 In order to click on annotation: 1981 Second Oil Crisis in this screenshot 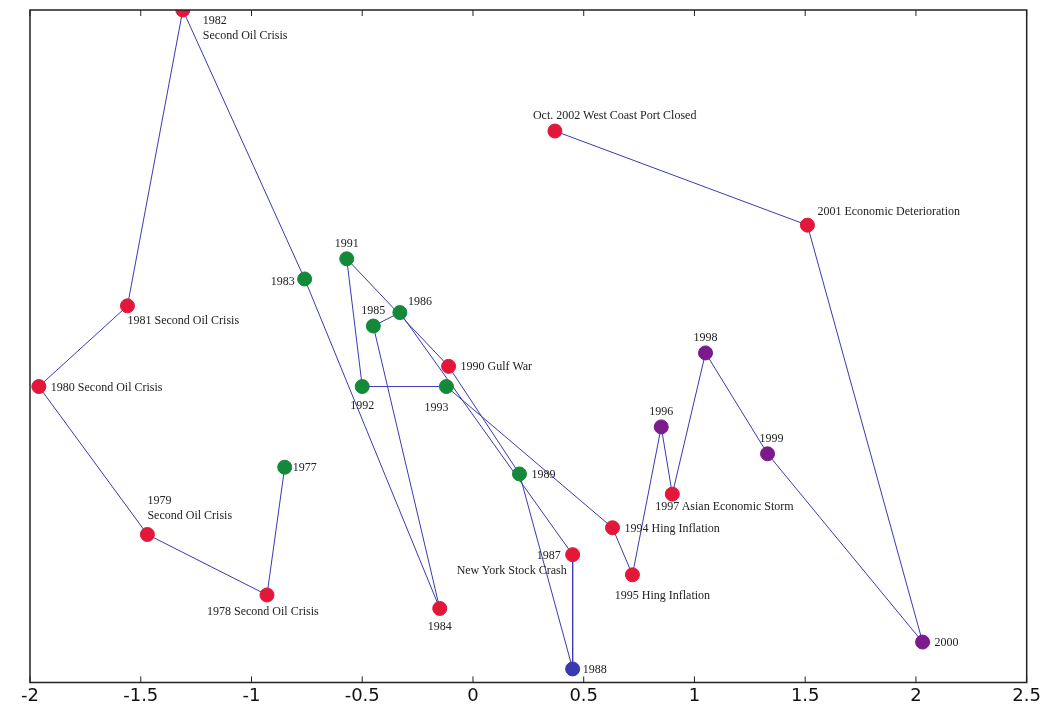, I will do `click(183, 319)`.